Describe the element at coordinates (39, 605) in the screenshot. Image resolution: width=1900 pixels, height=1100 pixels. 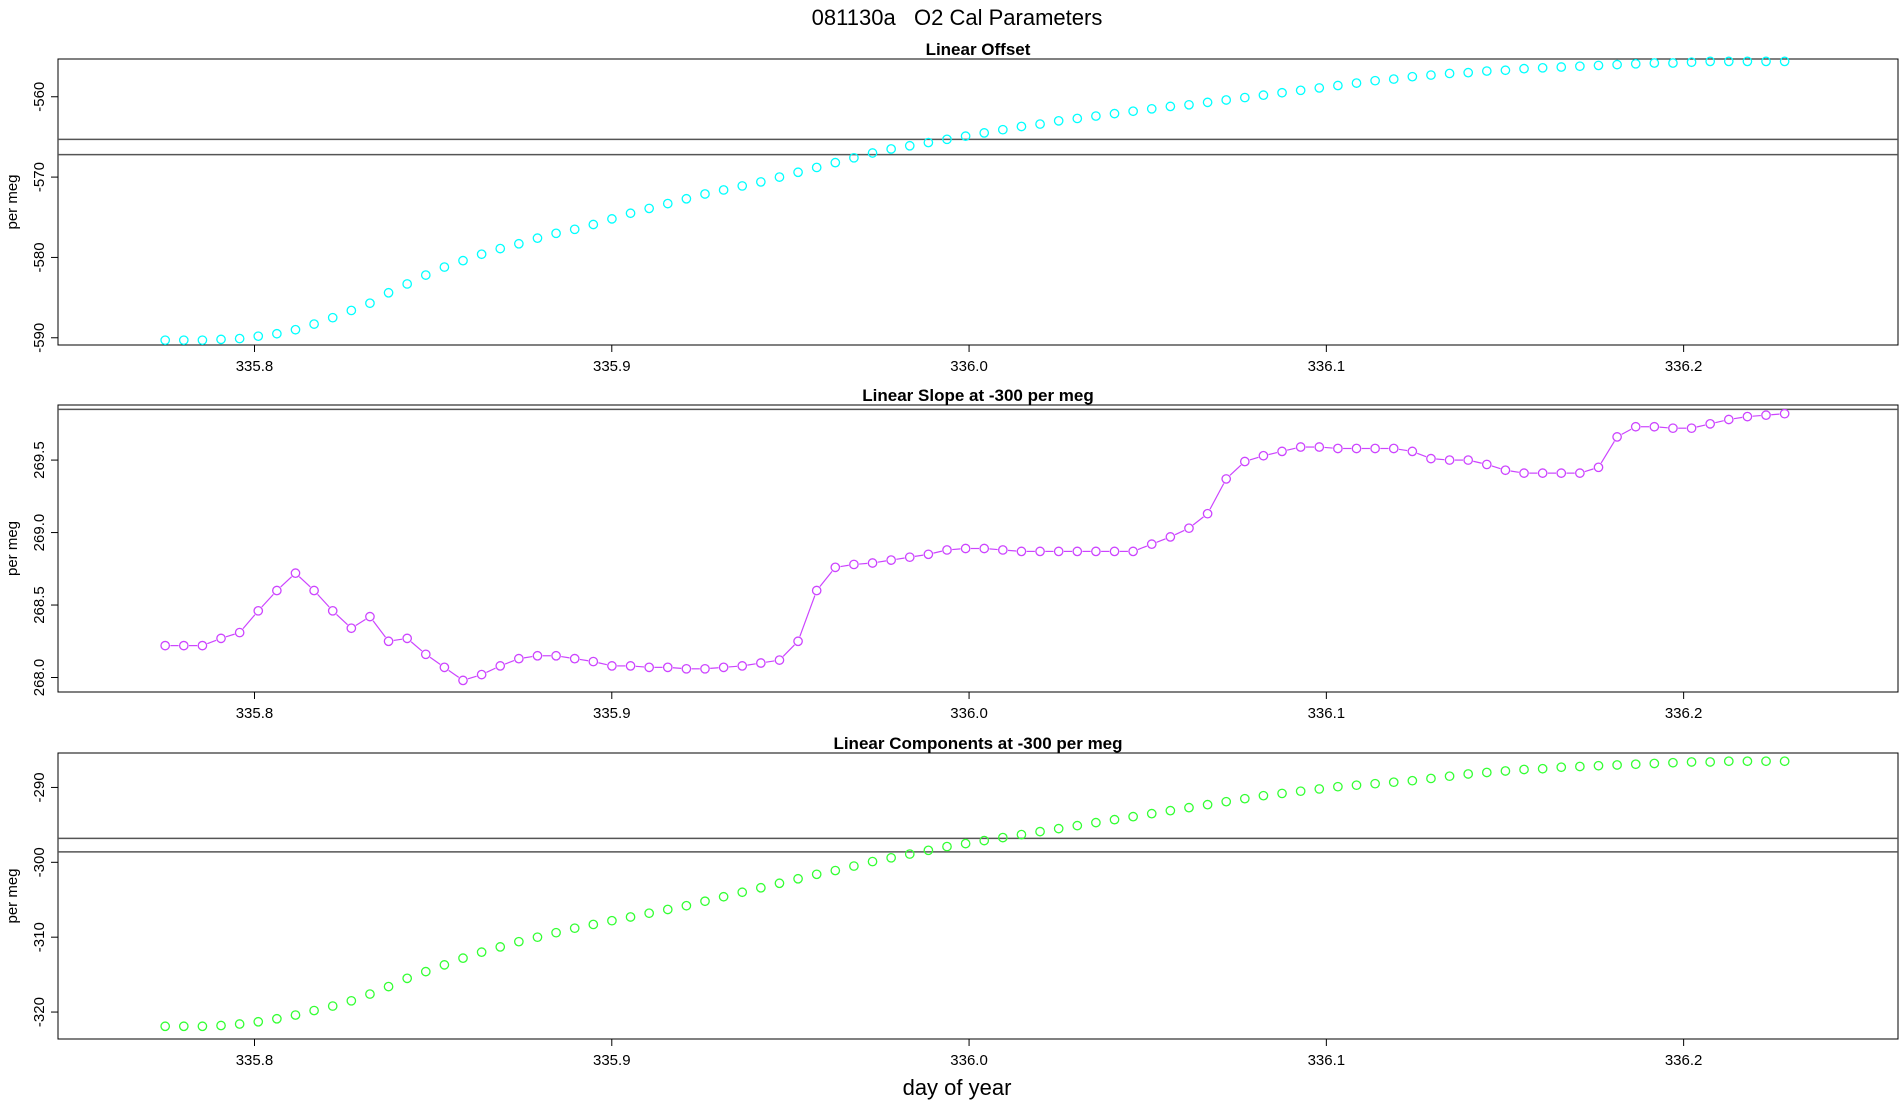
I see `y-tick-label: 268.5` at that location.